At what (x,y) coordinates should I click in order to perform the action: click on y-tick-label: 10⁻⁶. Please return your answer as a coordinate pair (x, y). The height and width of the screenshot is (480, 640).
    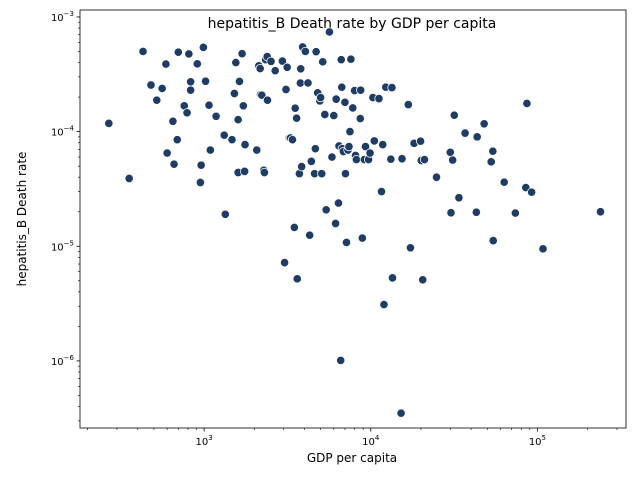
    Looking at the image, I should click on (63, 361).